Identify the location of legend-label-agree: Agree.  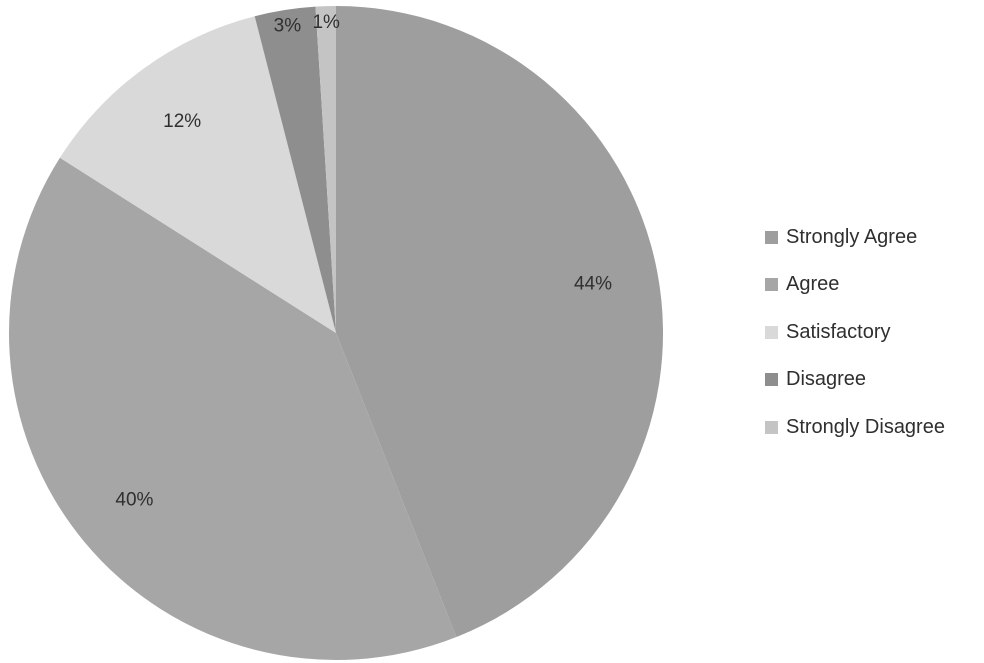
(813, 284).